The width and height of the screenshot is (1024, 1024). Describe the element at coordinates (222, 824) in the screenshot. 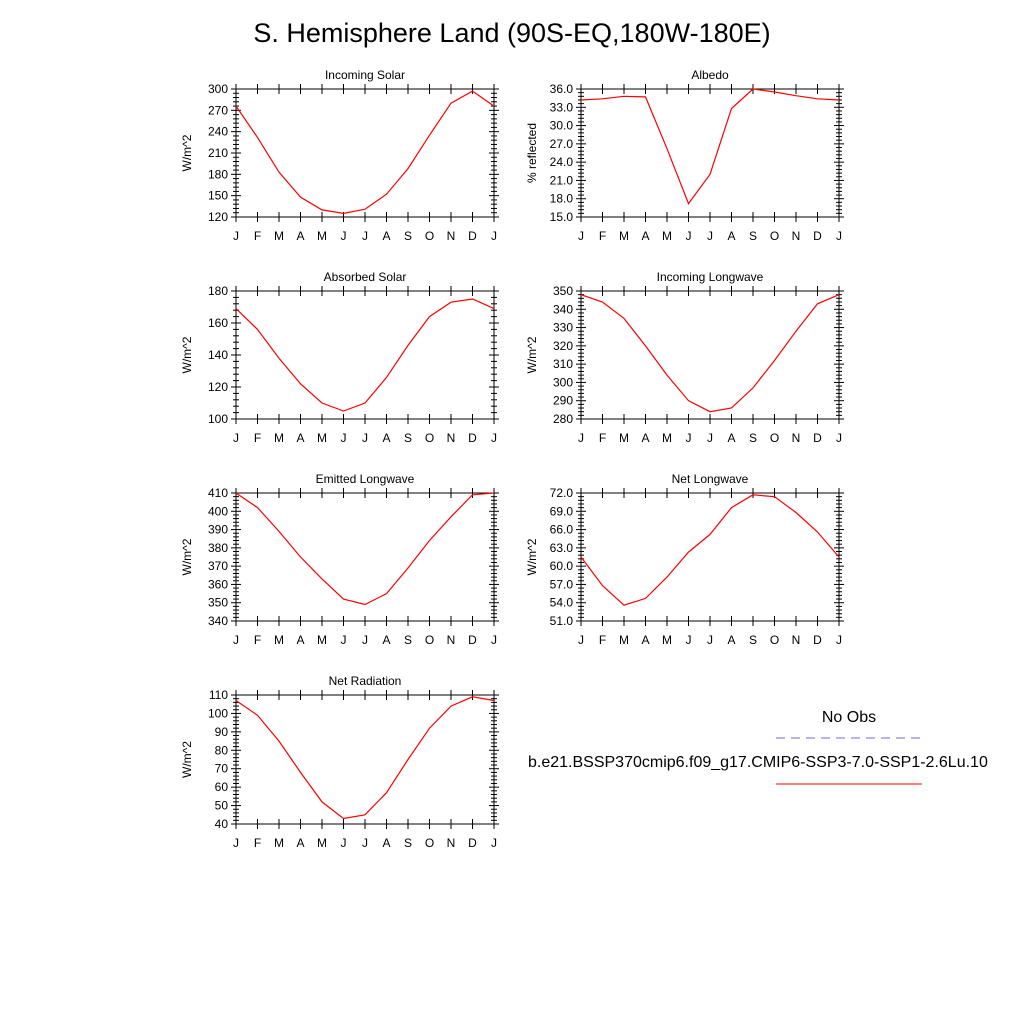

I see `y-tick-label: 40` at that location.